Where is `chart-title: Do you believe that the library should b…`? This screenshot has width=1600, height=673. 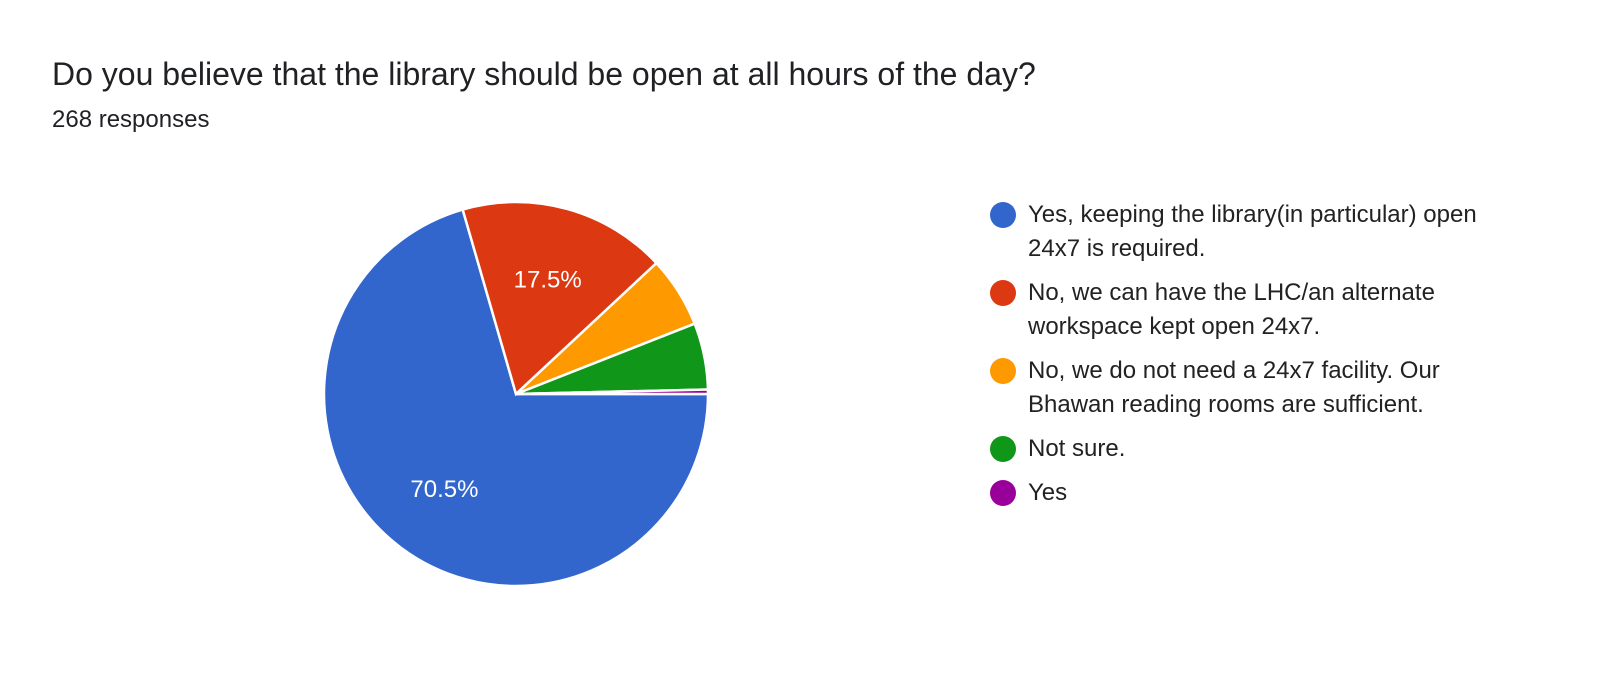 chart-title: Do you believe that the library should b… is located at coordinates (544, 74).